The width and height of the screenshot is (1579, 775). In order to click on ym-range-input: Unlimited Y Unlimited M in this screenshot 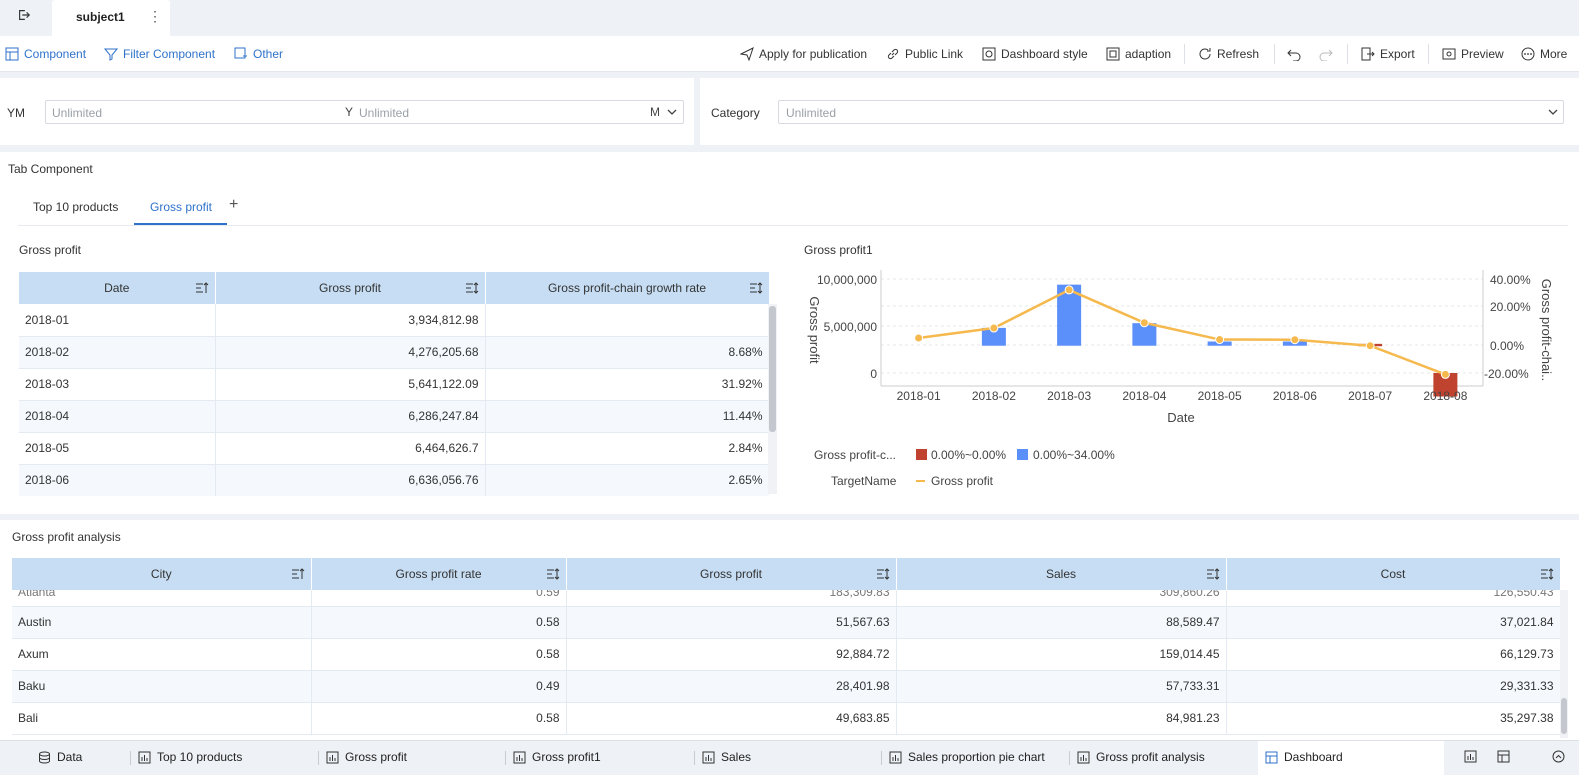, I will do `click(364, 112)`.